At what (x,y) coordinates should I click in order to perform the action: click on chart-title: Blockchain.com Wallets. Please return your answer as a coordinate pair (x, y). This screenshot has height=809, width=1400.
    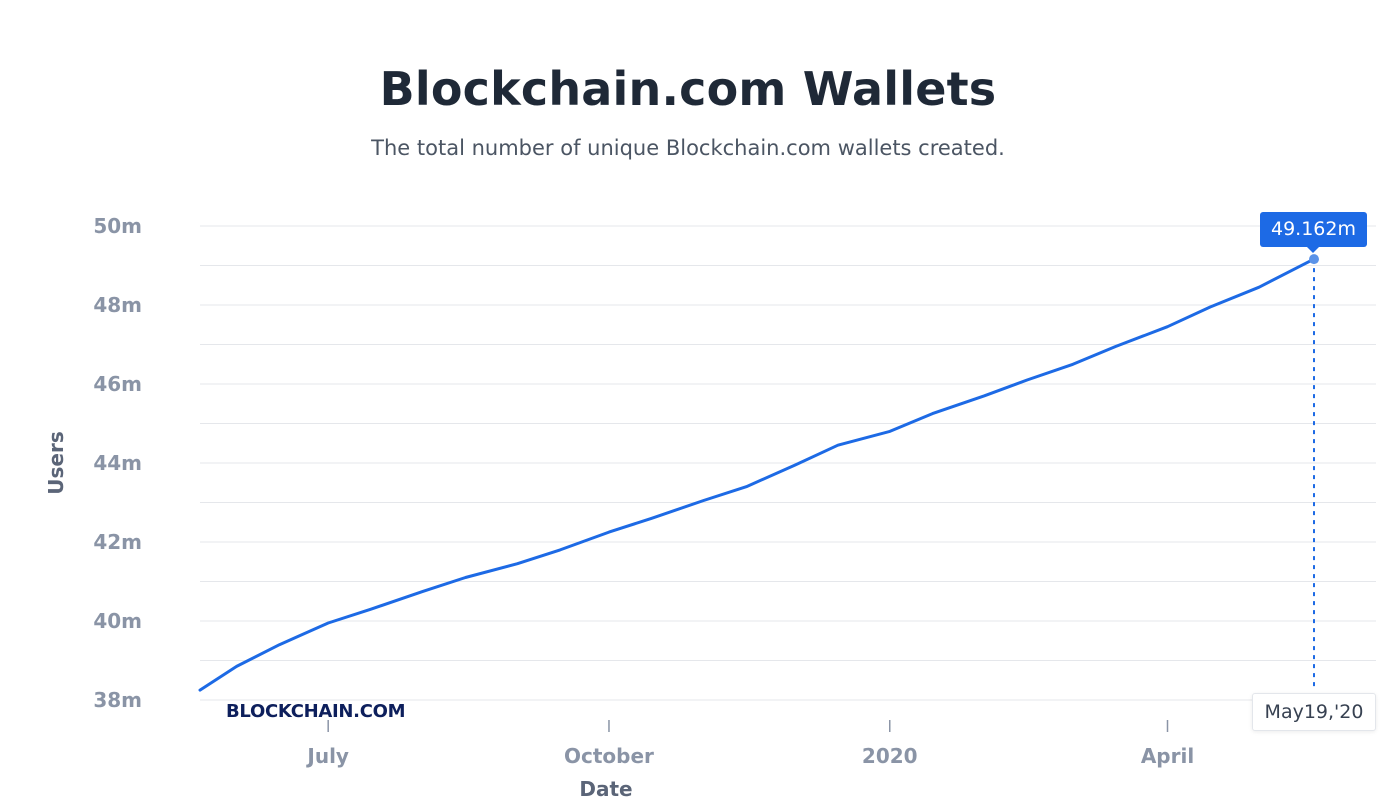
    Looking at the image, I should click on (688, 89).